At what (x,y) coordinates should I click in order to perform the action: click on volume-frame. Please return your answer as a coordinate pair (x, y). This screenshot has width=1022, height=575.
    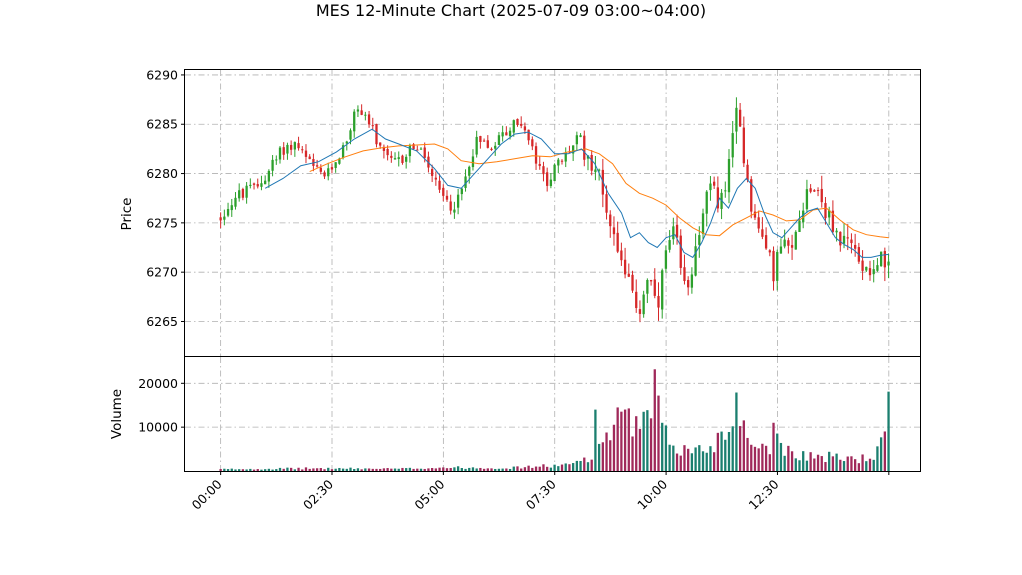
    Looking at the image, I should click on (552, 414).